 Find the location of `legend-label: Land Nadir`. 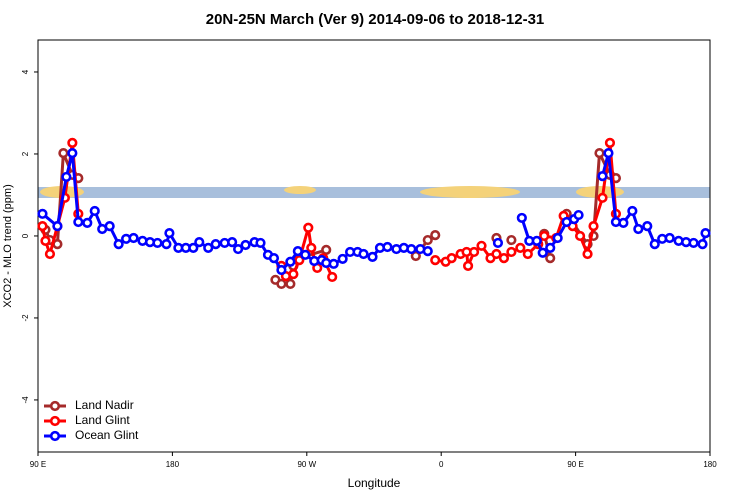

legend-label: Land Nadir is located at coordinates (104, 405).